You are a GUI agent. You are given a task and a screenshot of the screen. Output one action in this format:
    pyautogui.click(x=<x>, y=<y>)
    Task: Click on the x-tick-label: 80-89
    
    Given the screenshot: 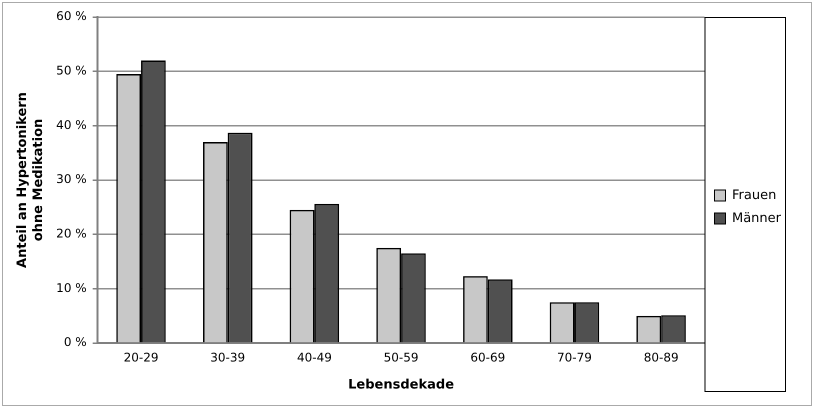 What is the action you would take?
    pyautogui.click(x=661, y=357)
    